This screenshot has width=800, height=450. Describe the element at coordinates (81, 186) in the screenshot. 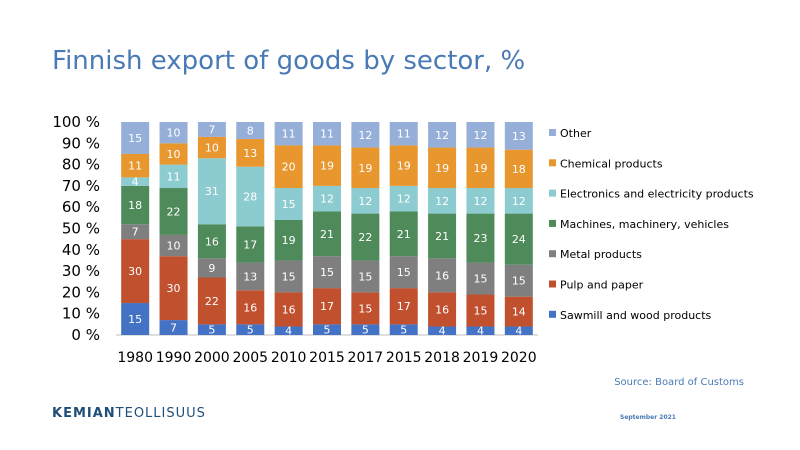

I see `y-tick-label: 70 %` at that location.